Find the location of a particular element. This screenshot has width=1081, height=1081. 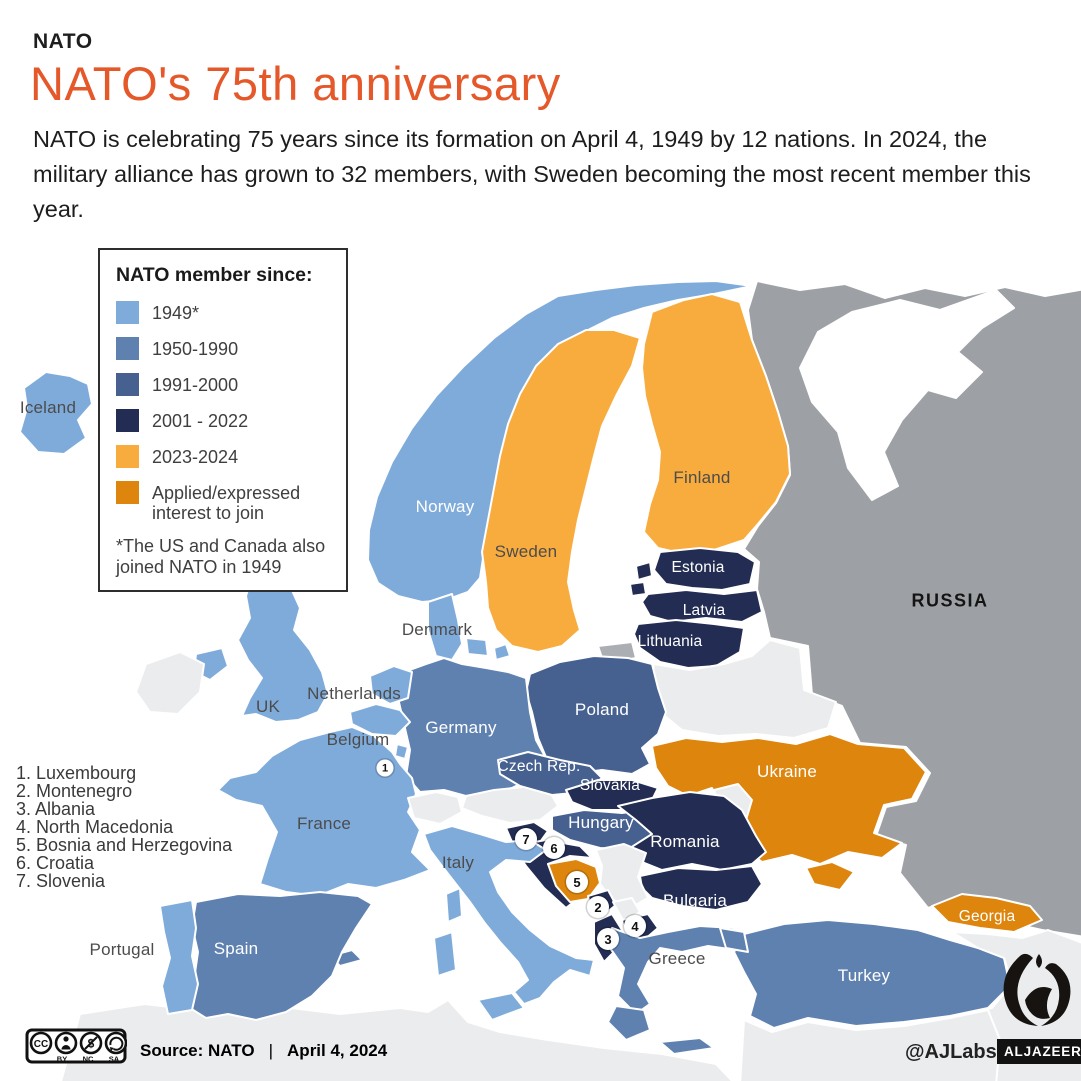

country-ukraine is located at coordinates (789, 799).